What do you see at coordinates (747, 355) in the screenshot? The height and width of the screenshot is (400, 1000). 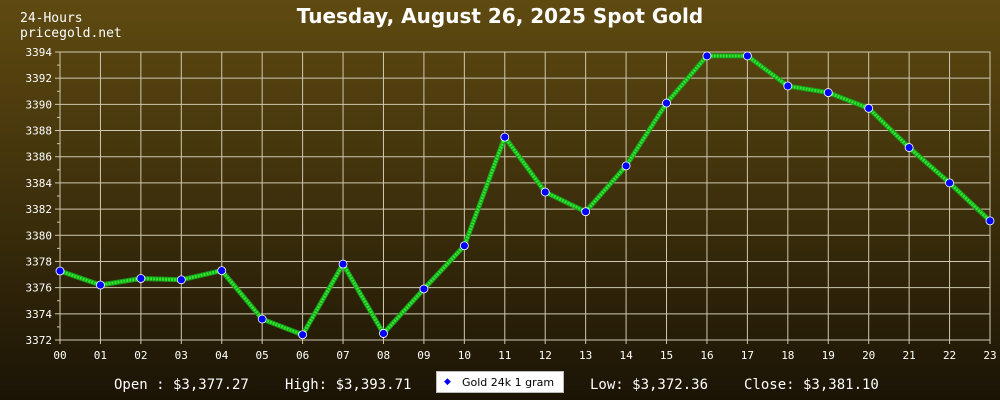 I see `x-tick-label: 17` at bounding box center [747, 355].